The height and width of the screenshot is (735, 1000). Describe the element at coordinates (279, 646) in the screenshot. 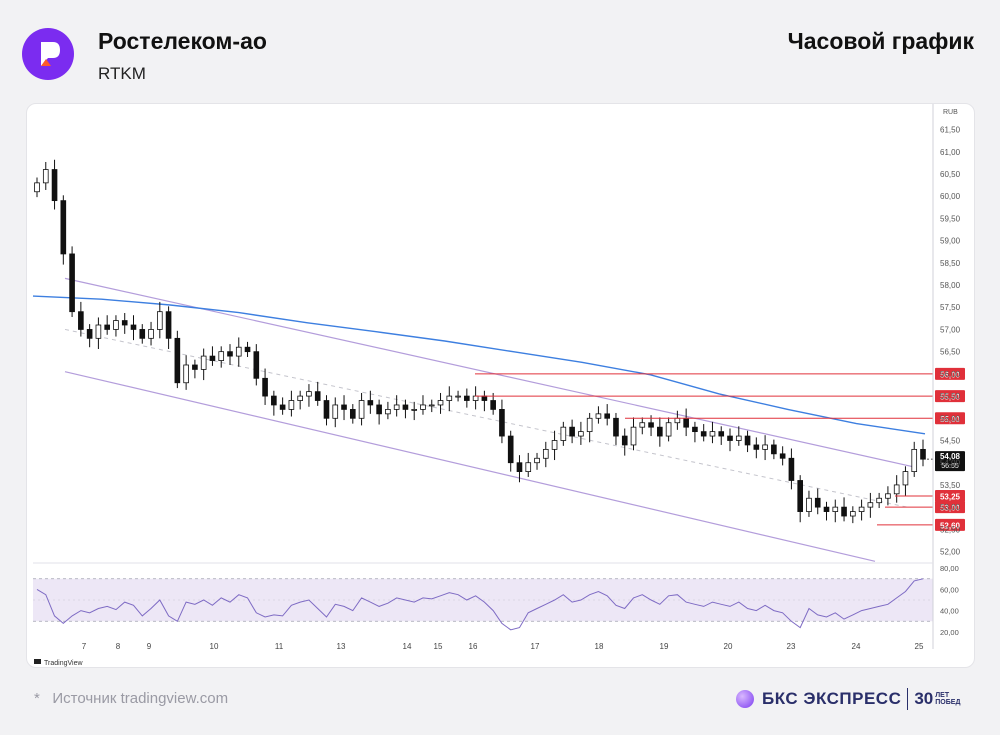

I see `x-tick-label: 11` at that location.